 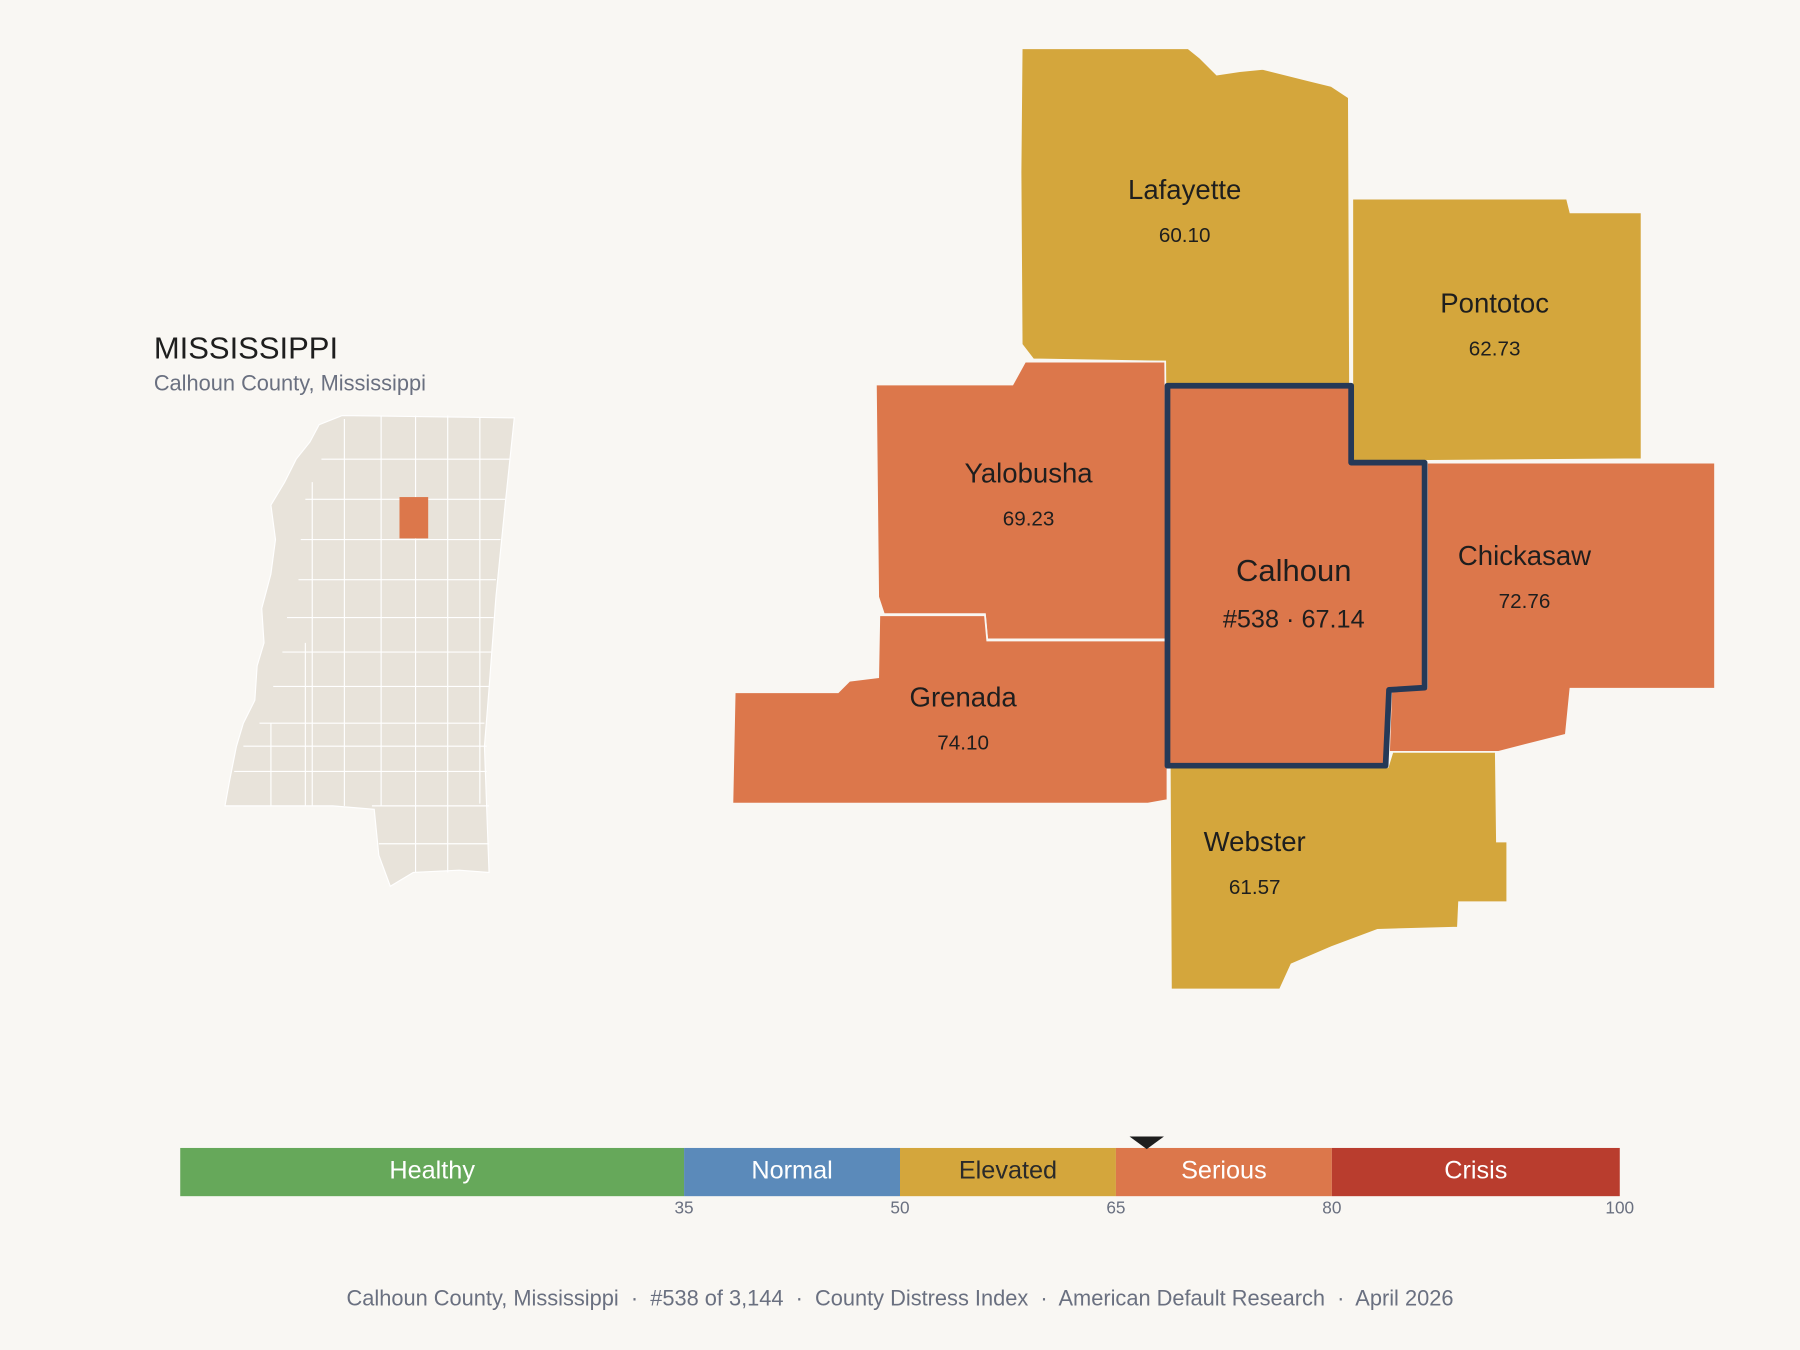 I want to click on legend-tick-label: 65, so click(x=1115, y=1207).